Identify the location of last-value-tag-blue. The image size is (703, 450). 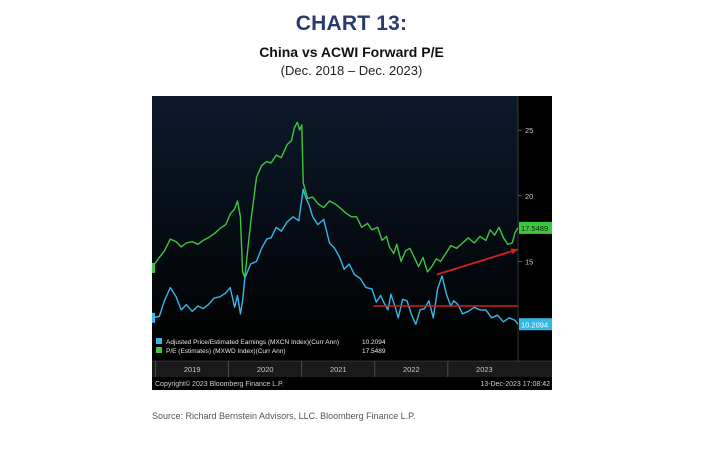
(535, 324).